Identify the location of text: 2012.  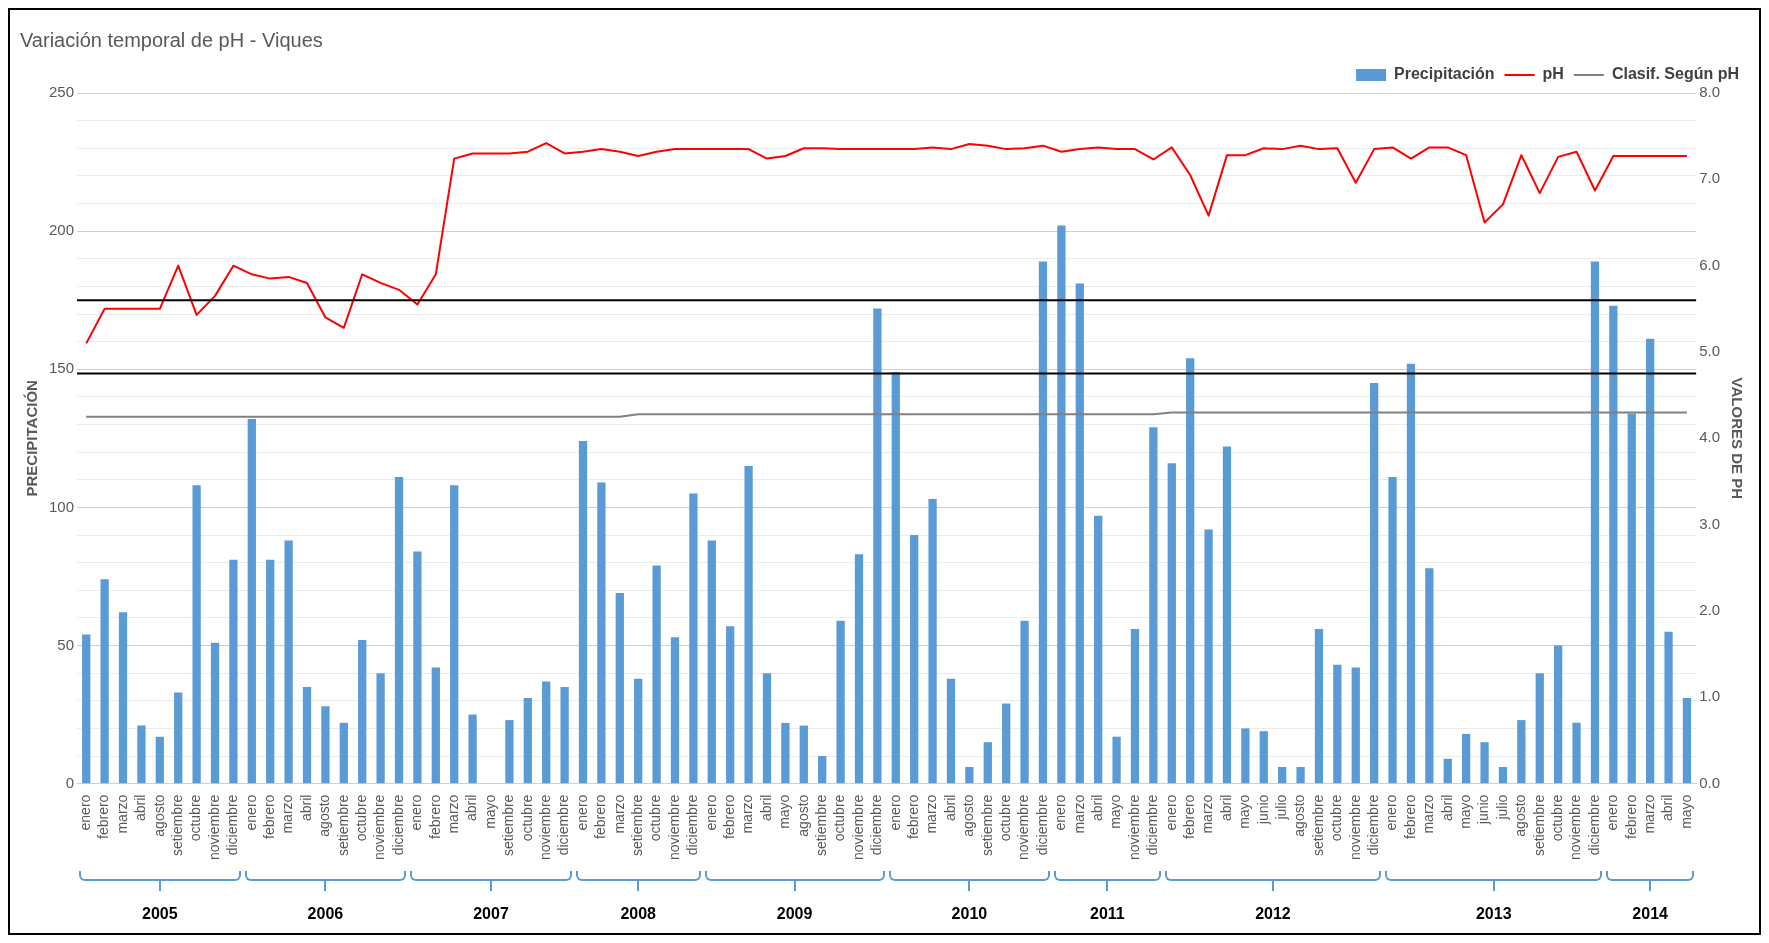
(1273, 914).